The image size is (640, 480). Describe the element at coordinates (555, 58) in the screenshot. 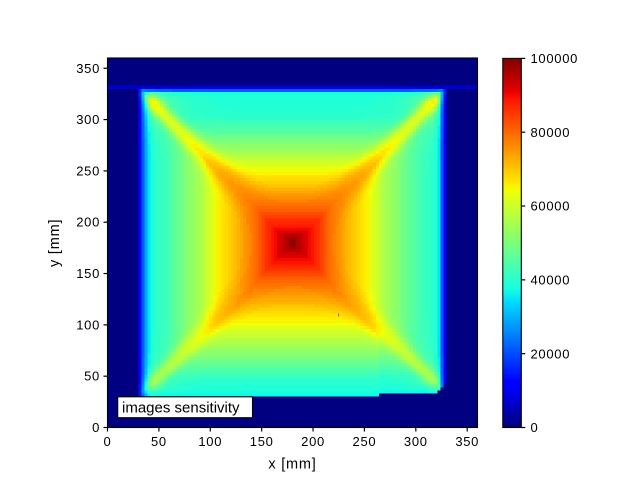

I see `svg-text: 100000` at that location.